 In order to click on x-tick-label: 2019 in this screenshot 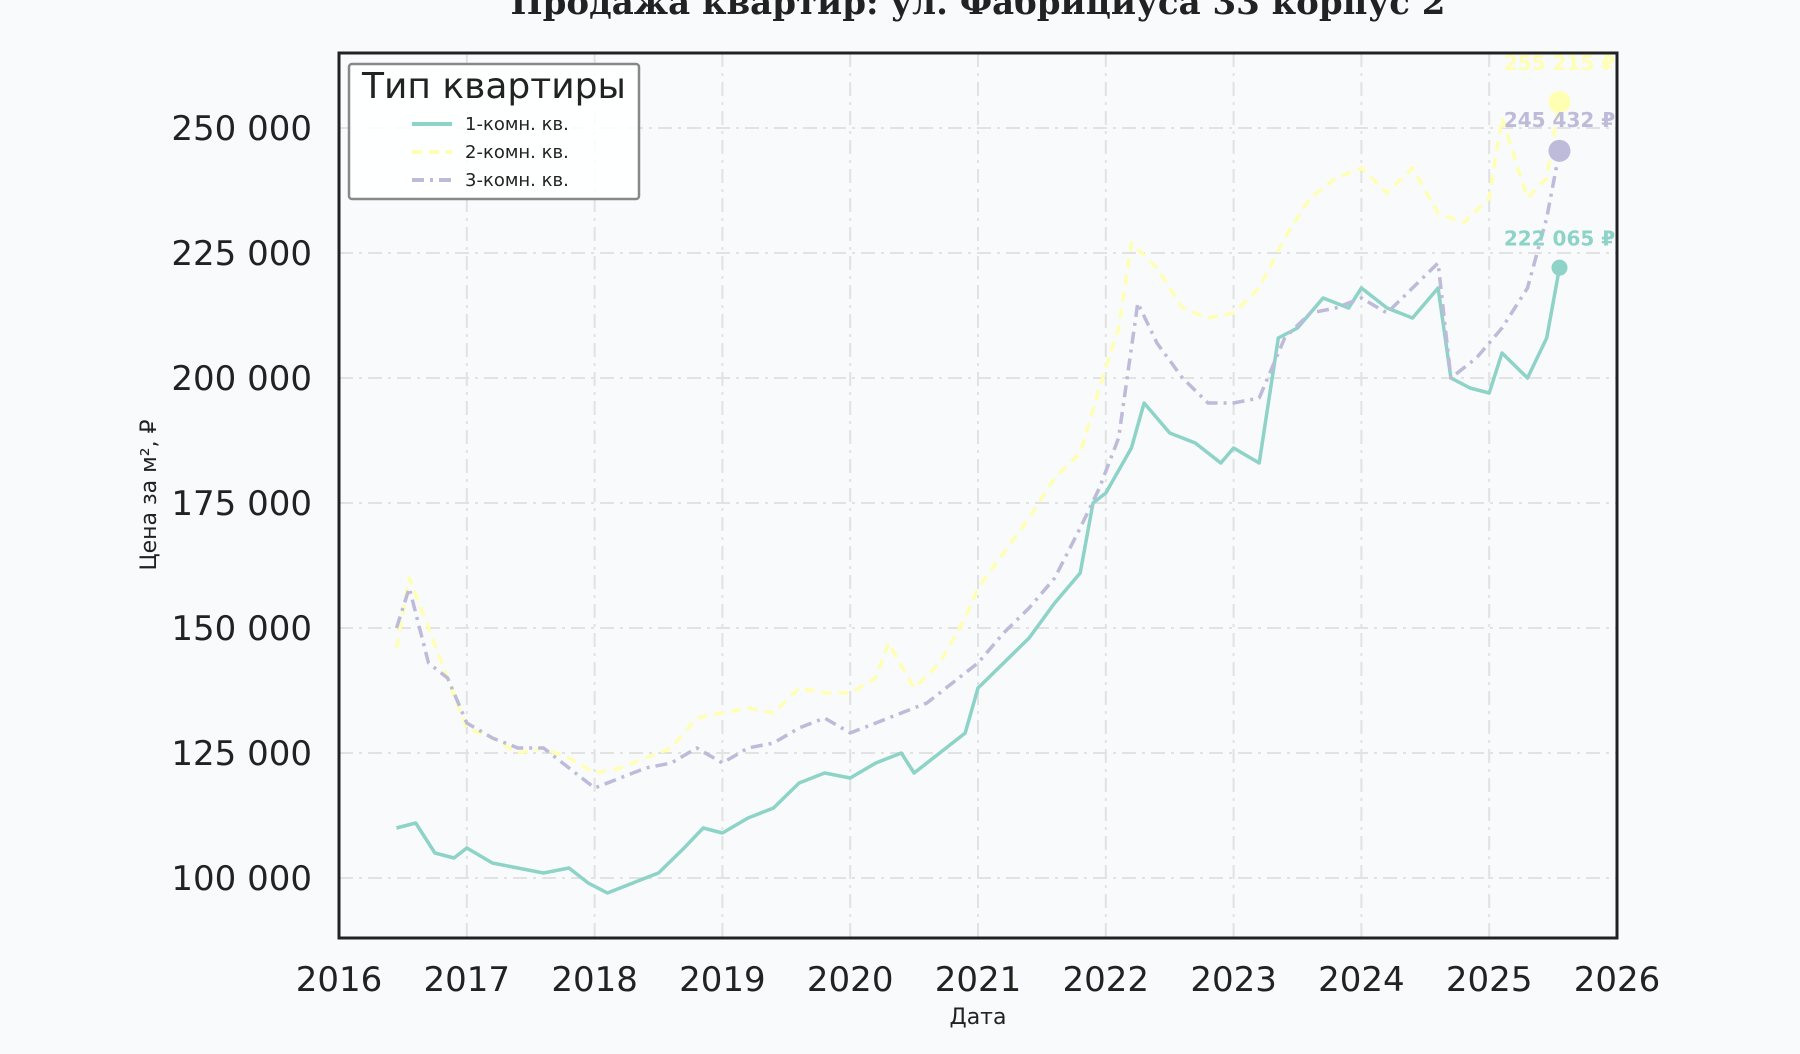, I will do `click(722, 980)`.